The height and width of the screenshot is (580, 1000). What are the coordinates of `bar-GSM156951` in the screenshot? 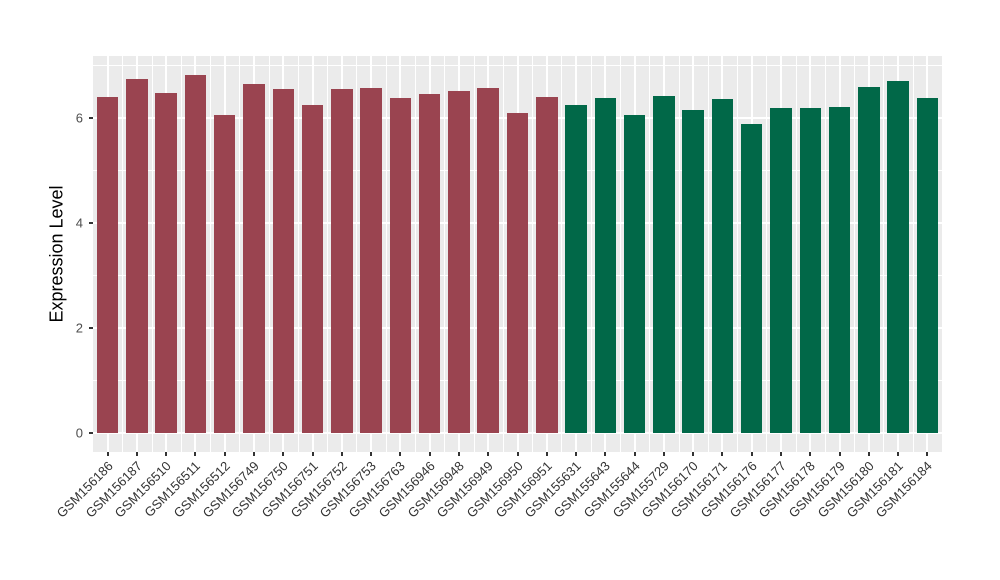 It's located at (547, 264).